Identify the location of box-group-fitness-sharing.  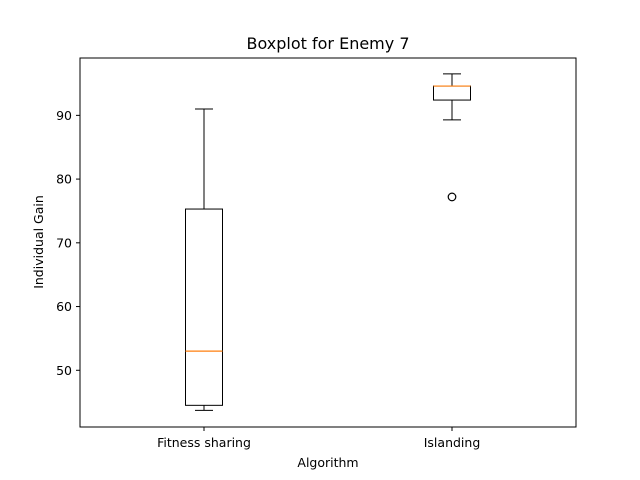
(204, 259).